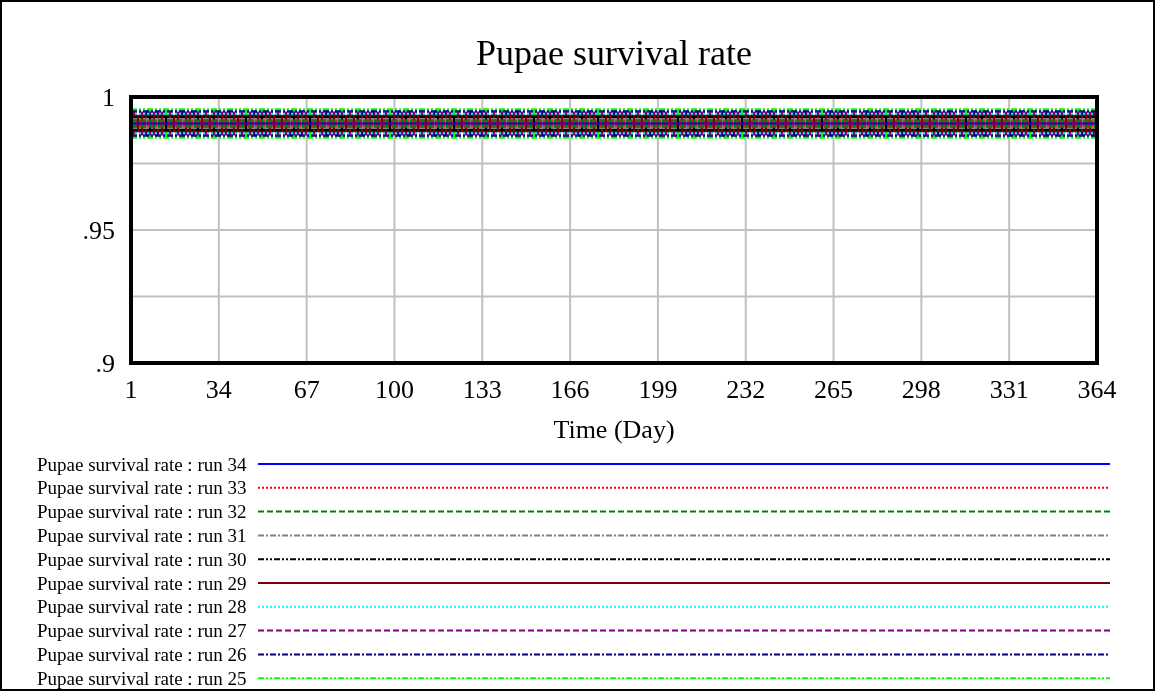 The height and width of the screenshot is (692, 1158). Describe the element at coordinates (614, 53) in the screenshot. I see `chart-title: Pupae survival rate` at that location.